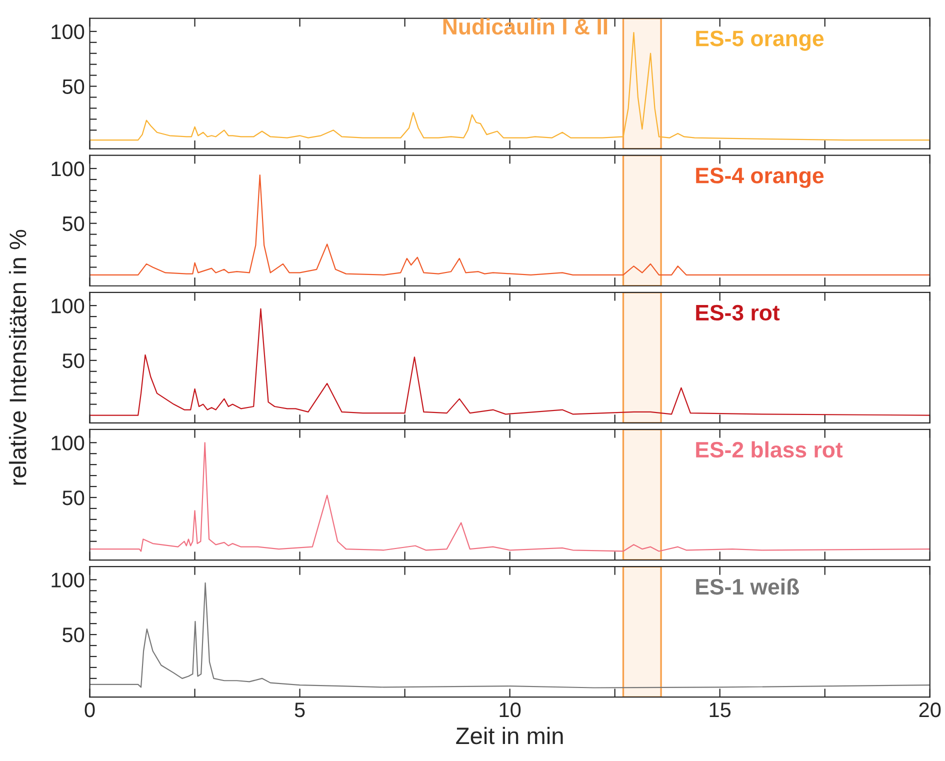  What do you see at coordinates (525, 26) in the screenshot?
I see `band-label: Nudicaulin I & II` at bounding box center [525, 26].